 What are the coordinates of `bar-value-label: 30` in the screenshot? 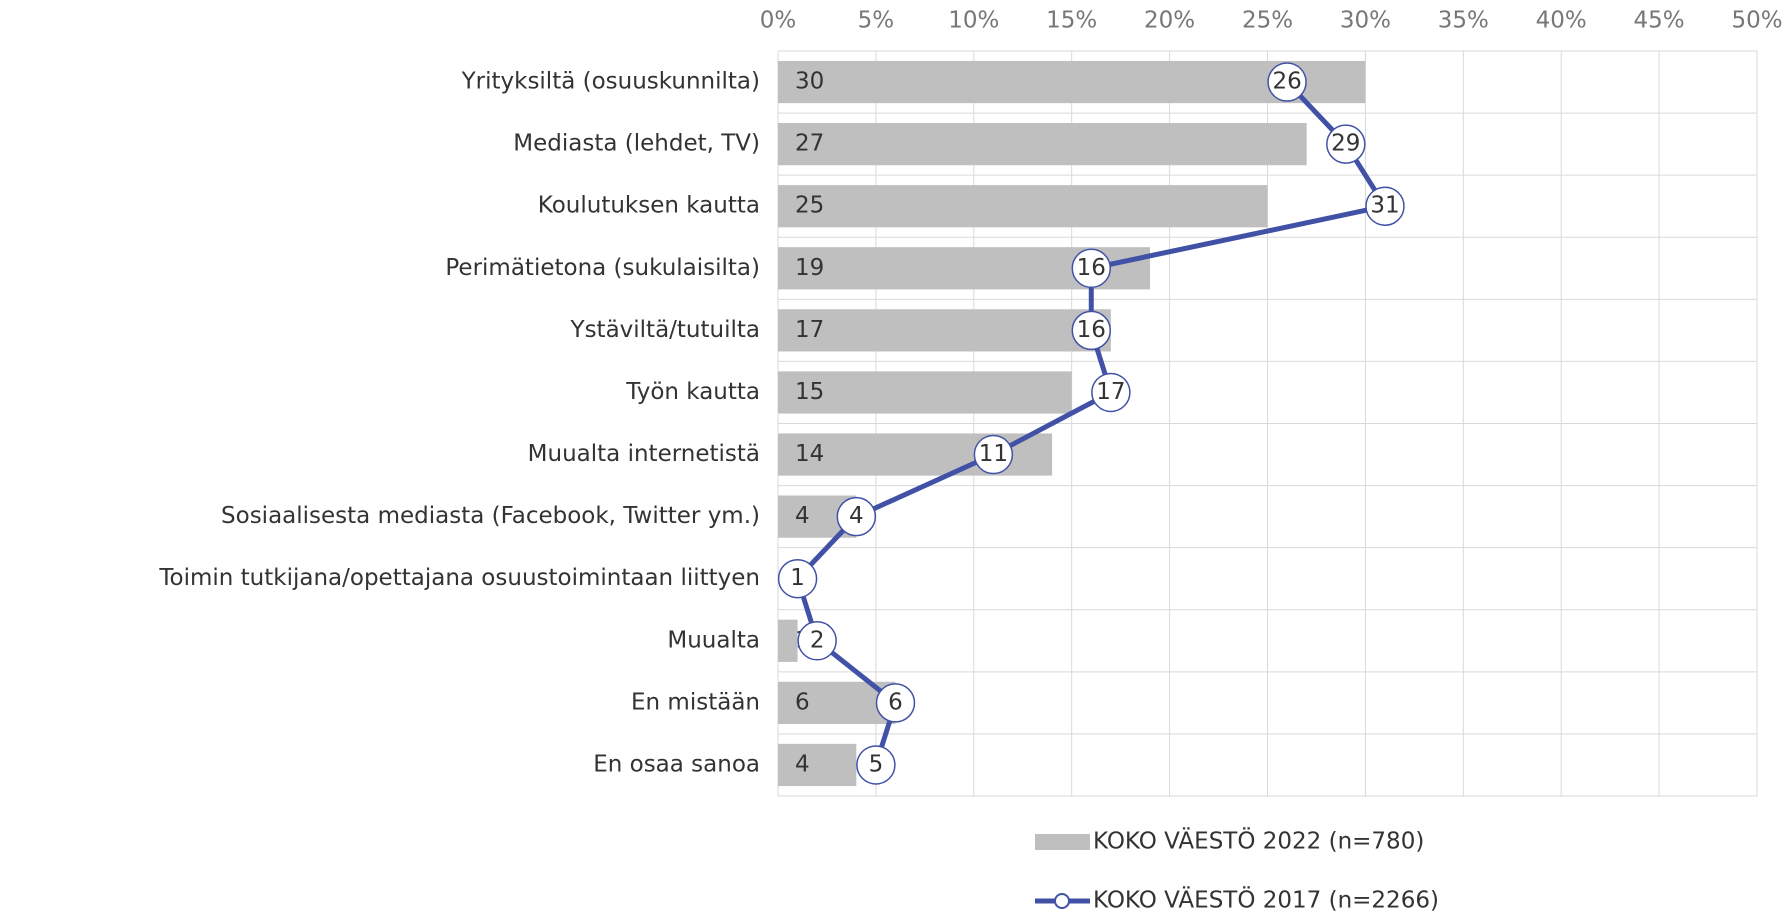 It's located at (809, 82).